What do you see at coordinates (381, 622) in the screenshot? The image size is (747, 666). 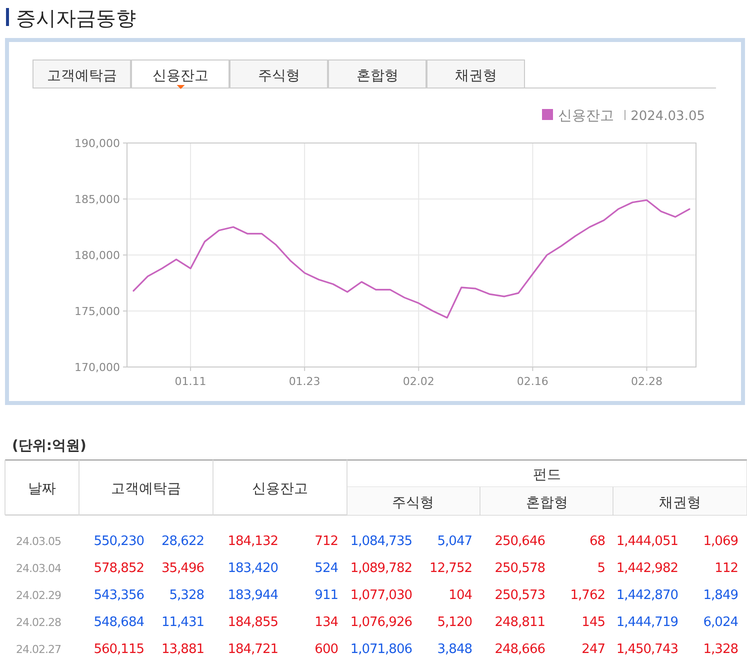 I see `text: 1,076,926` at bounding box center [381, 622].